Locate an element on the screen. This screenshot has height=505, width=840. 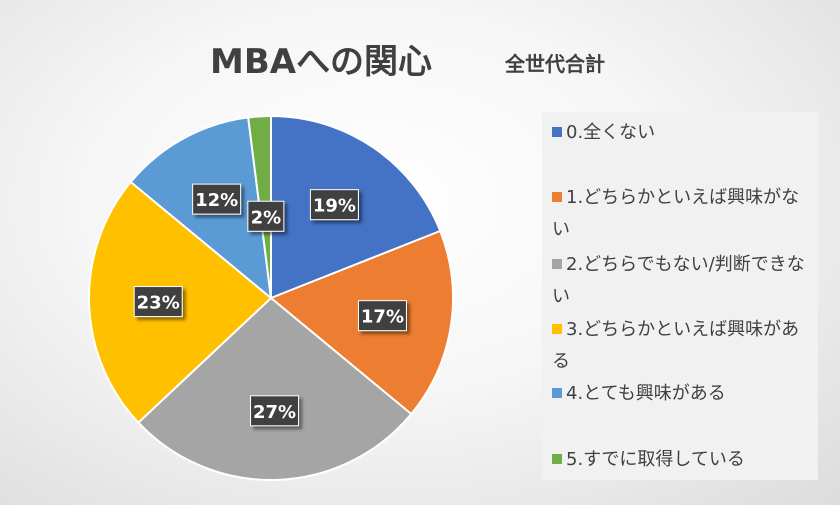
data-label-4: 12% is located at coordinates (217, 199).